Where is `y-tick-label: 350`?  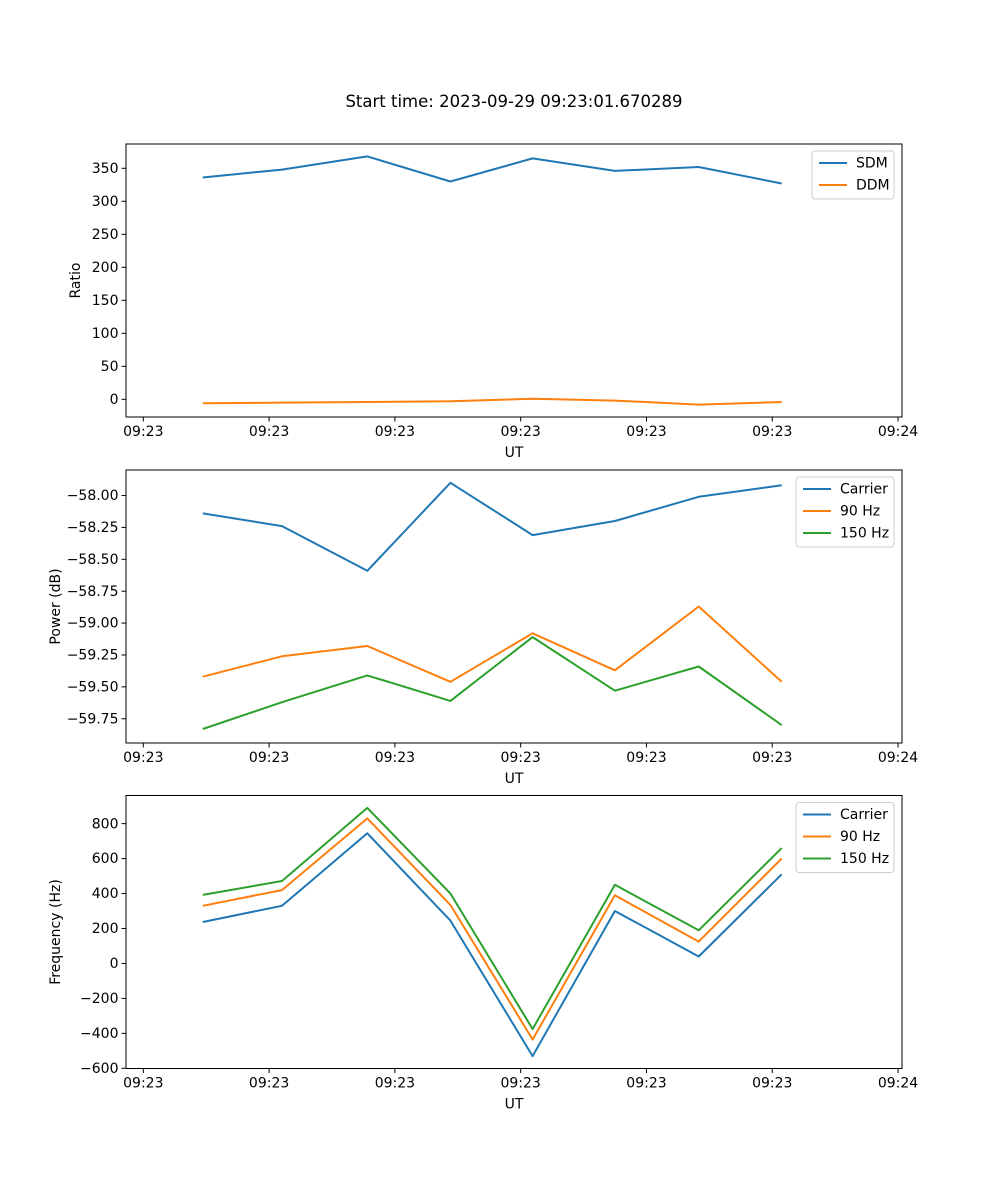
y-tick-label: 350 is located at coordinates (105, 169).